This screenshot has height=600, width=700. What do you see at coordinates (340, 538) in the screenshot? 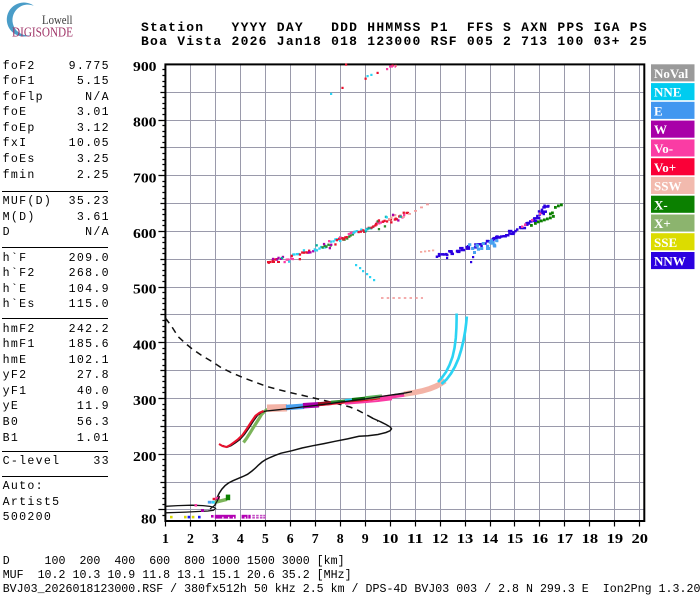
I see `svg-text: 8` at bounding box center [340, 538].